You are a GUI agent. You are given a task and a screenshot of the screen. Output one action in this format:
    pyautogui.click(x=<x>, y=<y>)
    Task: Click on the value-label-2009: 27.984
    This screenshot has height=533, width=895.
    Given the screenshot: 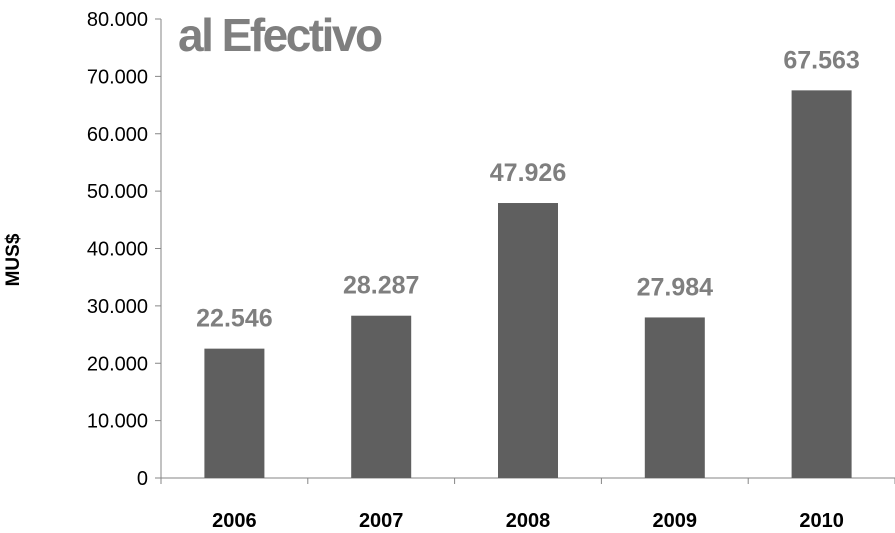 What is the action you would take?
    pyautogui.click(x=675, y=287)
    